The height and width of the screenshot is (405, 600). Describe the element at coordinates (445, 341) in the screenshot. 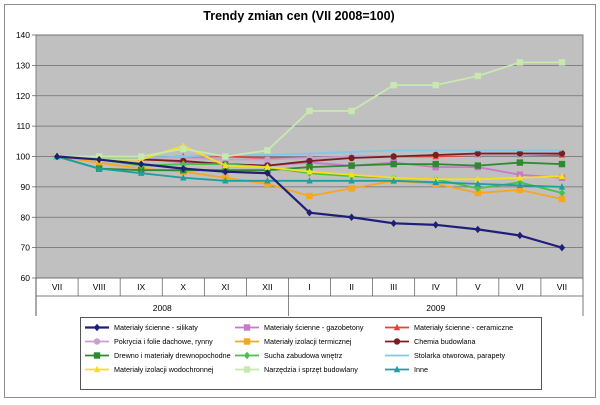

I see `legend-label: Chemia budowlana` at that location.